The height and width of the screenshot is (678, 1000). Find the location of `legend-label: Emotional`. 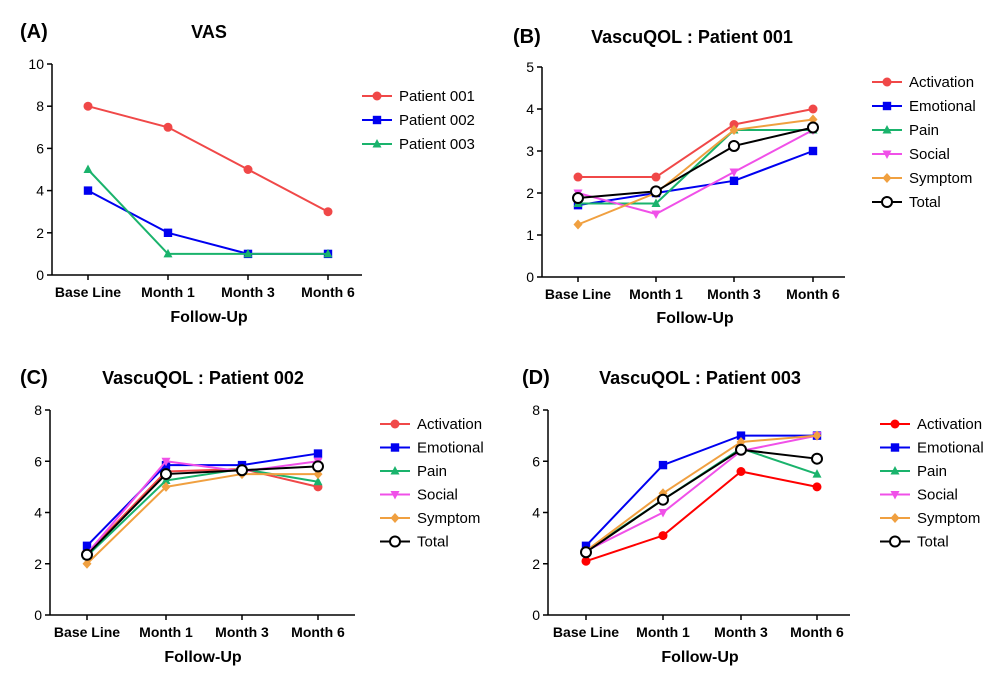

legend-label: Emotional is located at coordinates (942, 106).